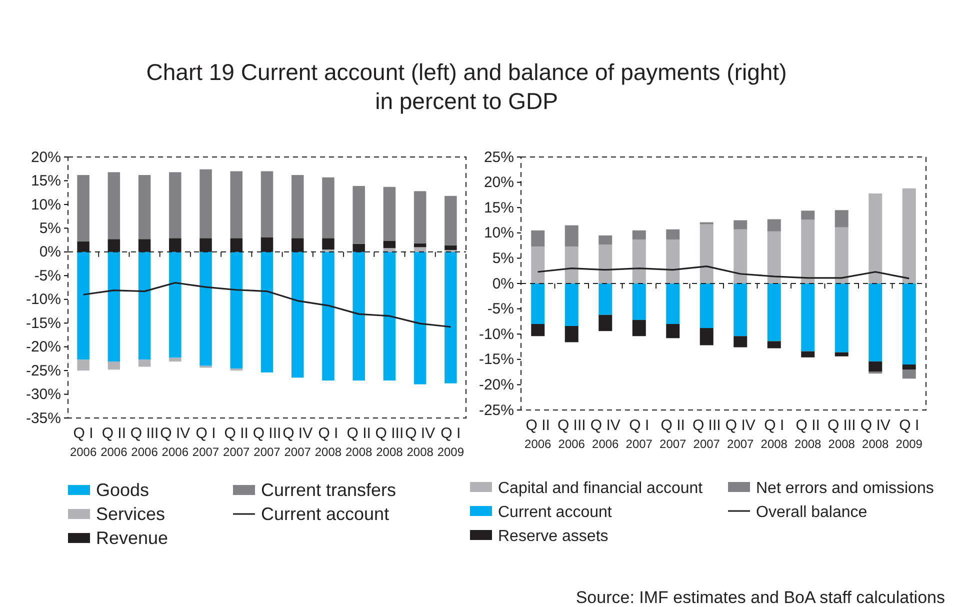  I want to click on legend-label: Overall balance, so click(812, 512).